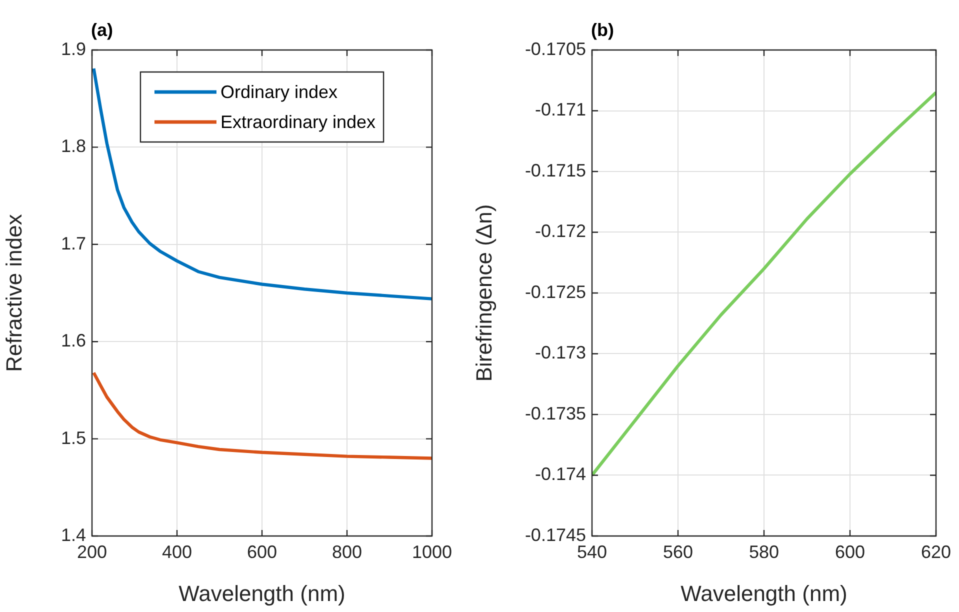 This screenshot has width=959, height=612. What do you see at coordinates (560, 231) in the screenshot?
I see `y-tick-label: -0.172` at bounding box center [560, 231].